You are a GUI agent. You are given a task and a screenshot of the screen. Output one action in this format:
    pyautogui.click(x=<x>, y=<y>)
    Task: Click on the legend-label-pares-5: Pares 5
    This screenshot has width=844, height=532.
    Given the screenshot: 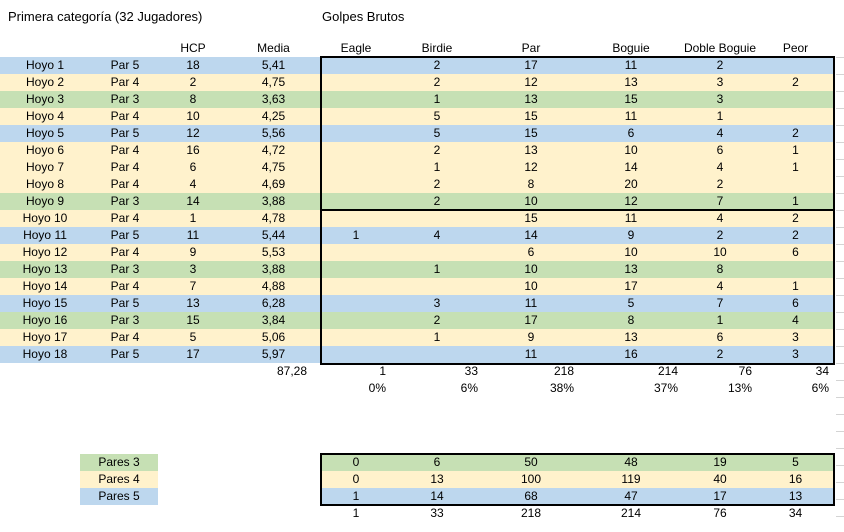 What is the action you would take?
    pyautogui.click(x=119, y=496)
    